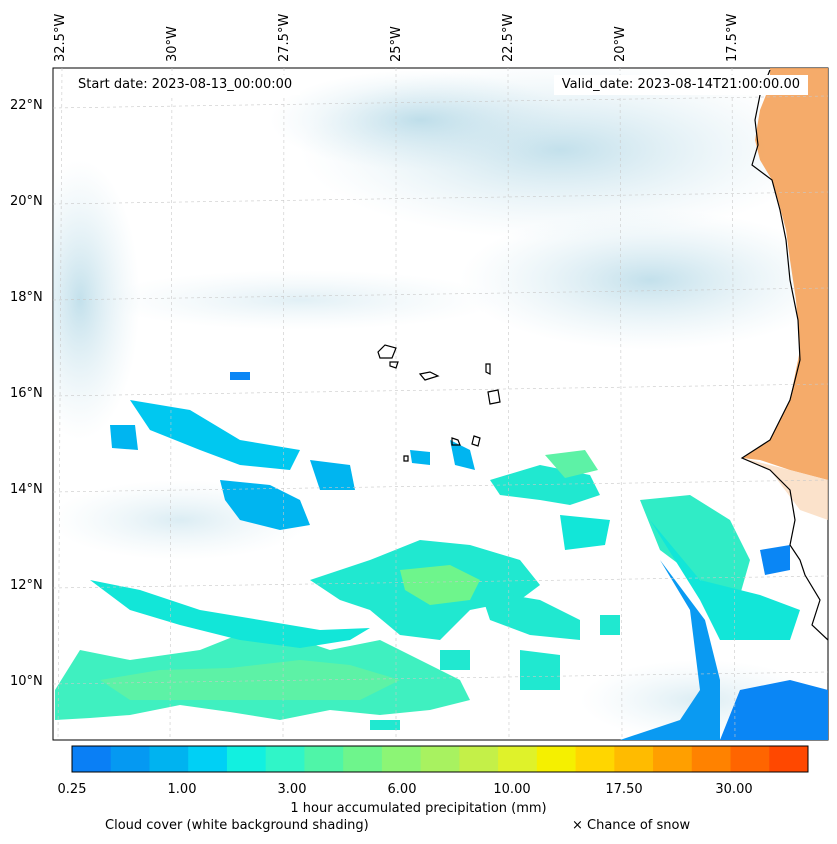 This screenshot has width=837, height=844. What do you see at coordinates (512, 789) in the screenshot?
I see `colorbar-tick-label: 10.00` at bounding box center [512, 789].